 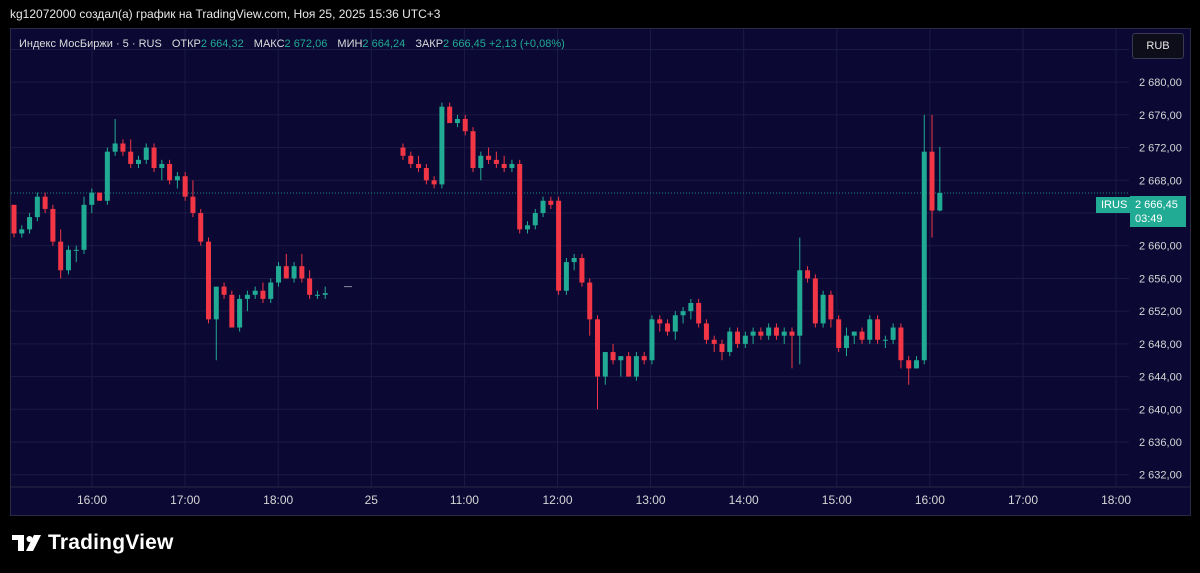 I want to click on y-tick-label: 2 636,00, so click(x=1160, y=443).